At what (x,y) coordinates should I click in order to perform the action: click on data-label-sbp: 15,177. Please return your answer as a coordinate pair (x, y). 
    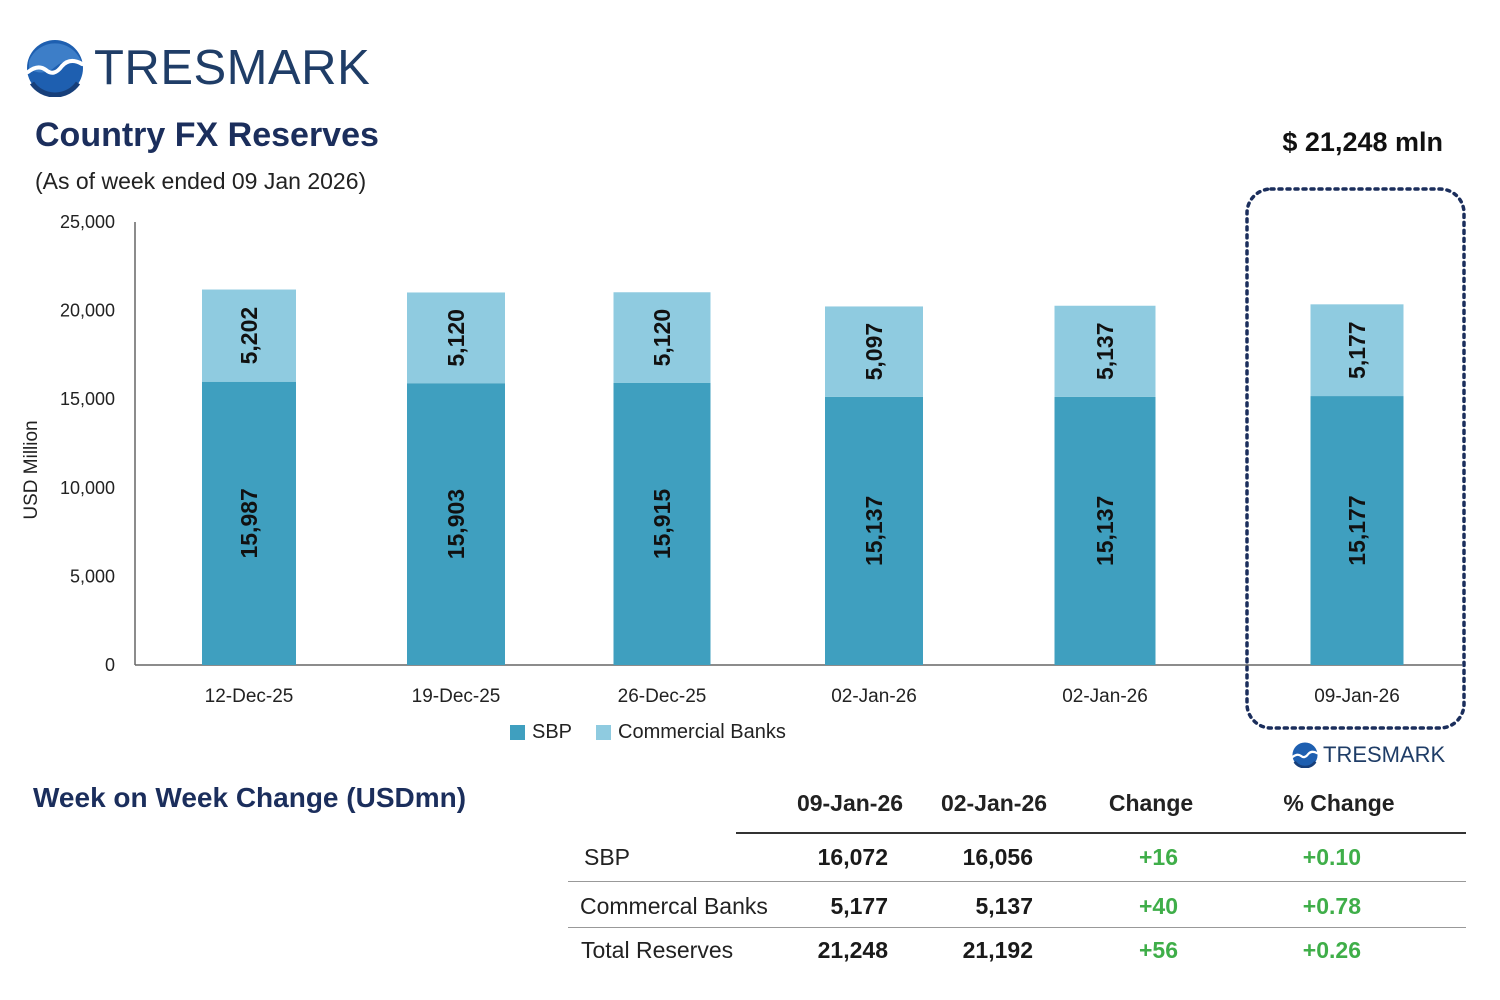
    Looking at the image, I should click on (1357, 530).